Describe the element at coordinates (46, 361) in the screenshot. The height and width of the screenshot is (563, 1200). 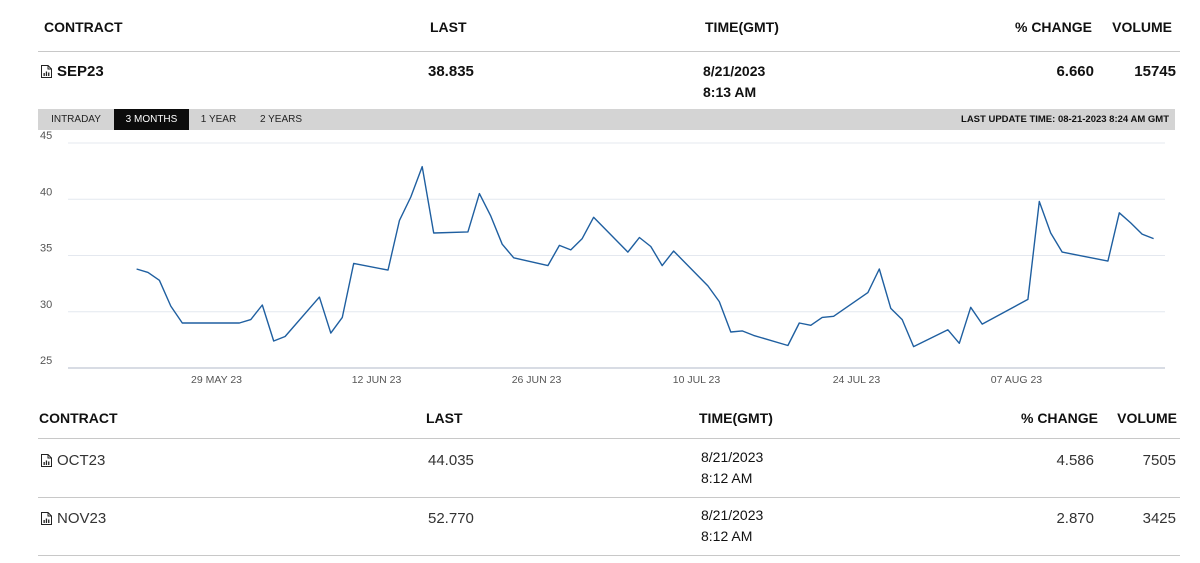
I see `y-tick-label: 25` at that location.